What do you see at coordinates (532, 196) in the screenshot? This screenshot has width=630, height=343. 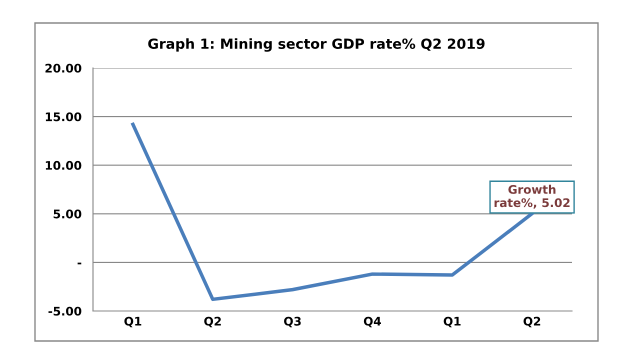 I see `data-label: Growth rate%, 5.02` at bounding box center [532, 196].